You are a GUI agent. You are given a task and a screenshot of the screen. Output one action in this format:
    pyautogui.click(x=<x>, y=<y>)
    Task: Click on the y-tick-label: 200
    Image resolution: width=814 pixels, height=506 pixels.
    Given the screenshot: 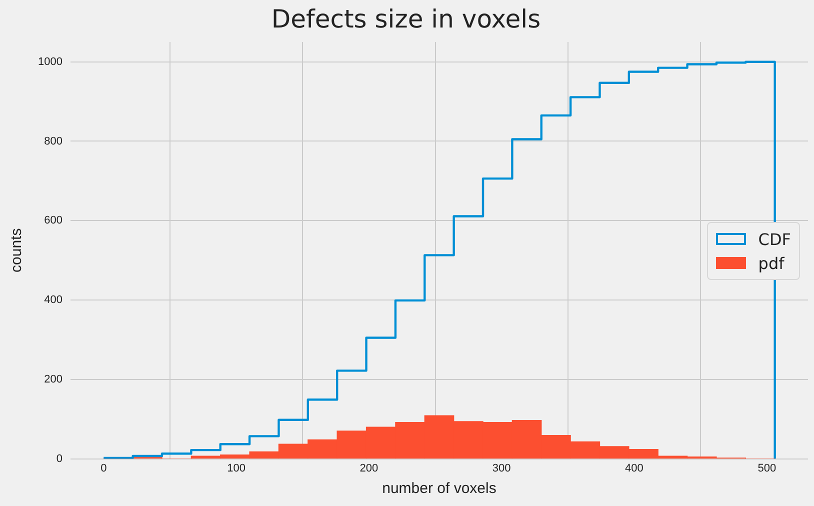 What is the action you would take?
    pyautogui.click(x=53, y=379)
    